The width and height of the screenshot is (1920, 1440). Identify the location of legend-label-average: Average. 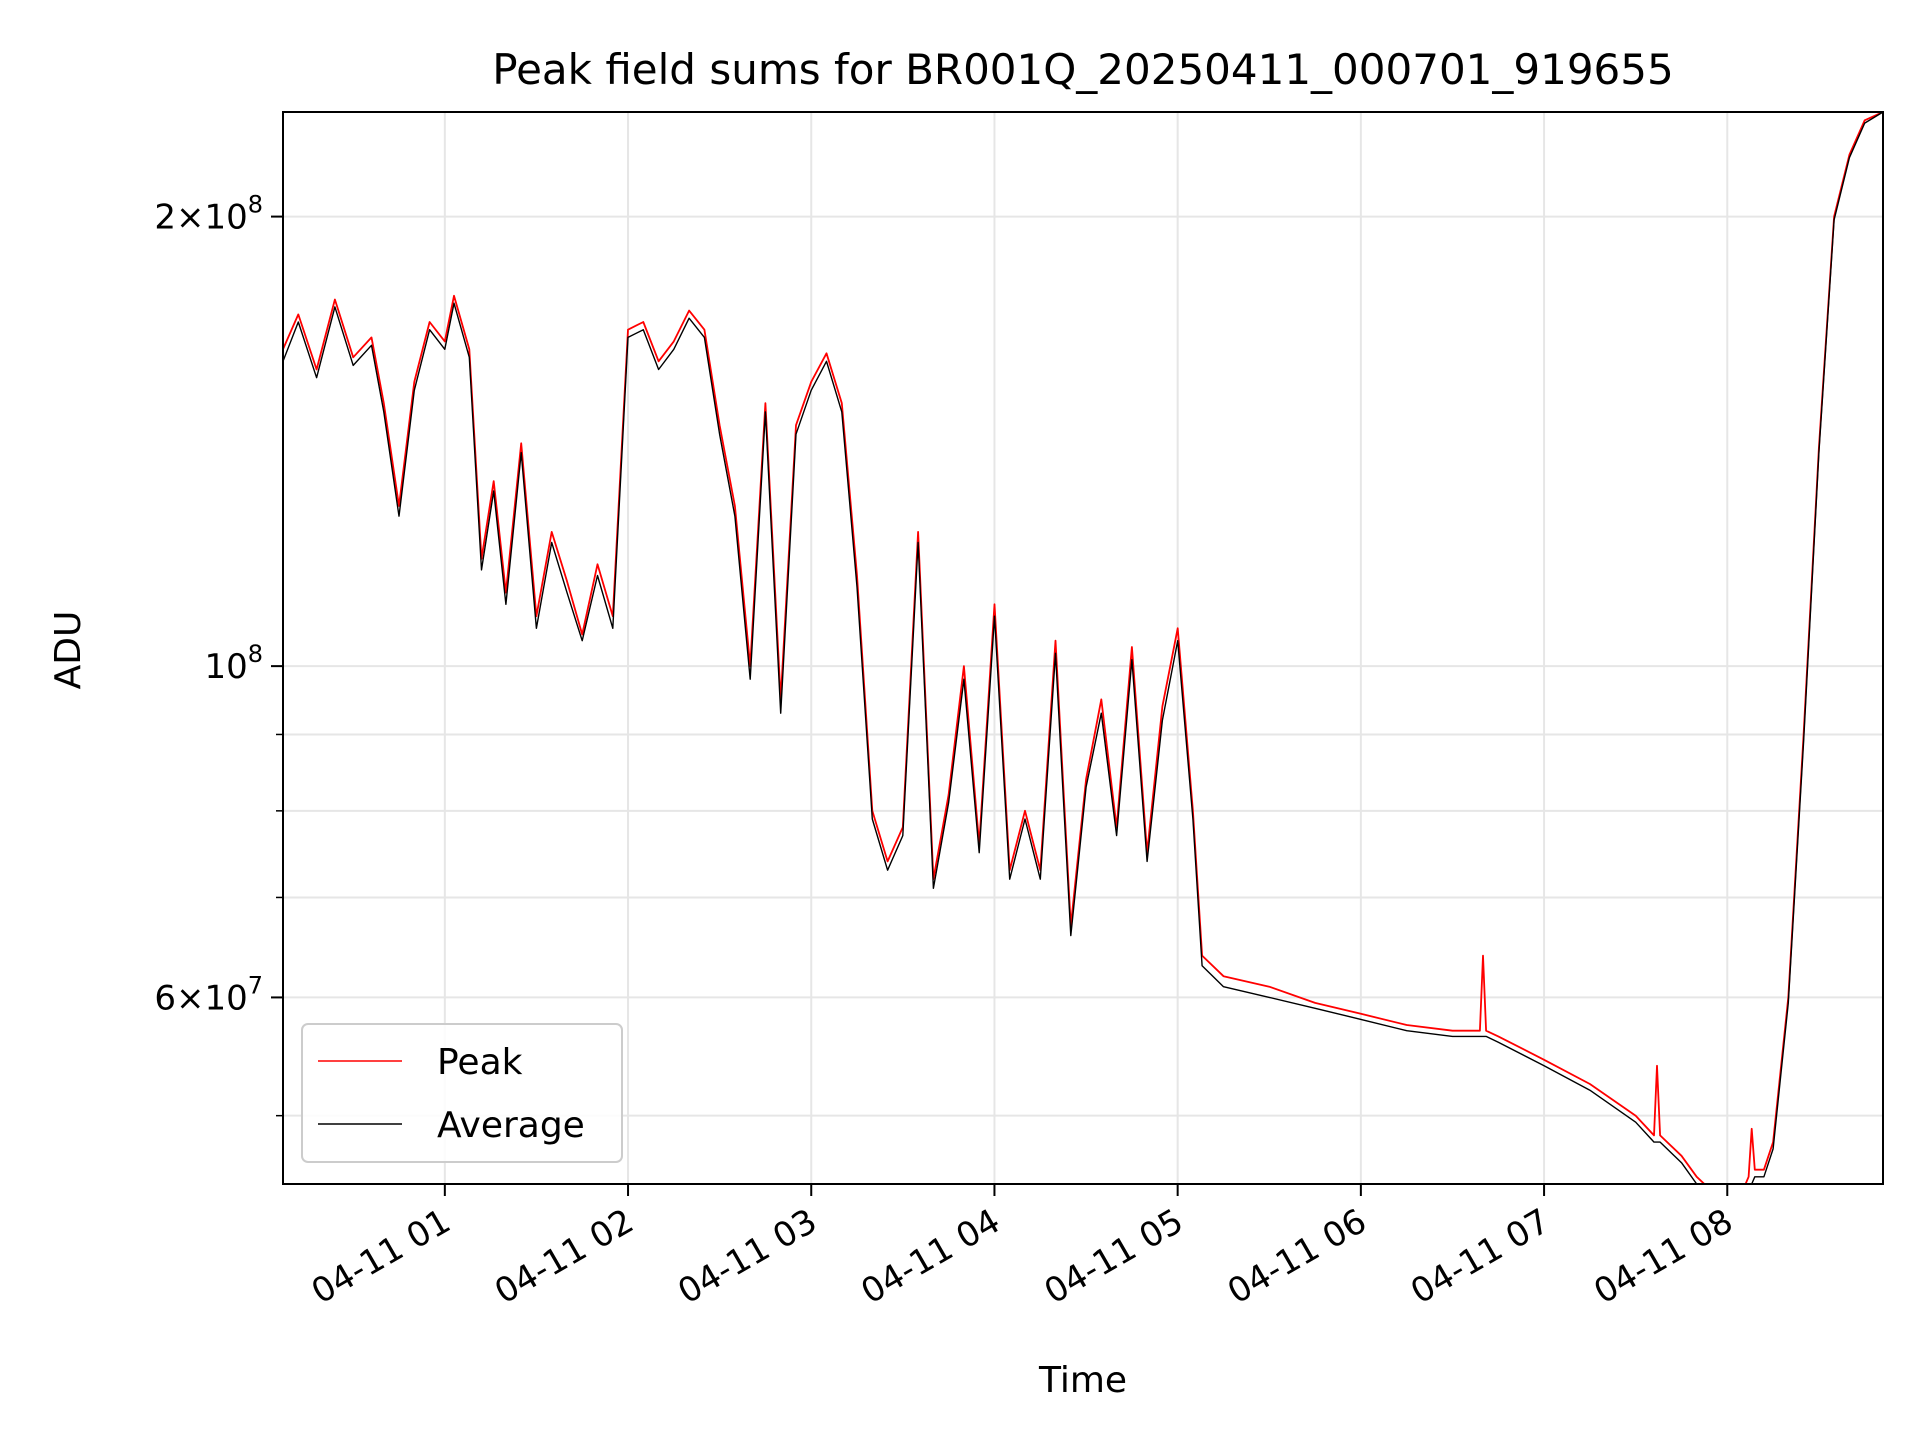
(511, 1125).